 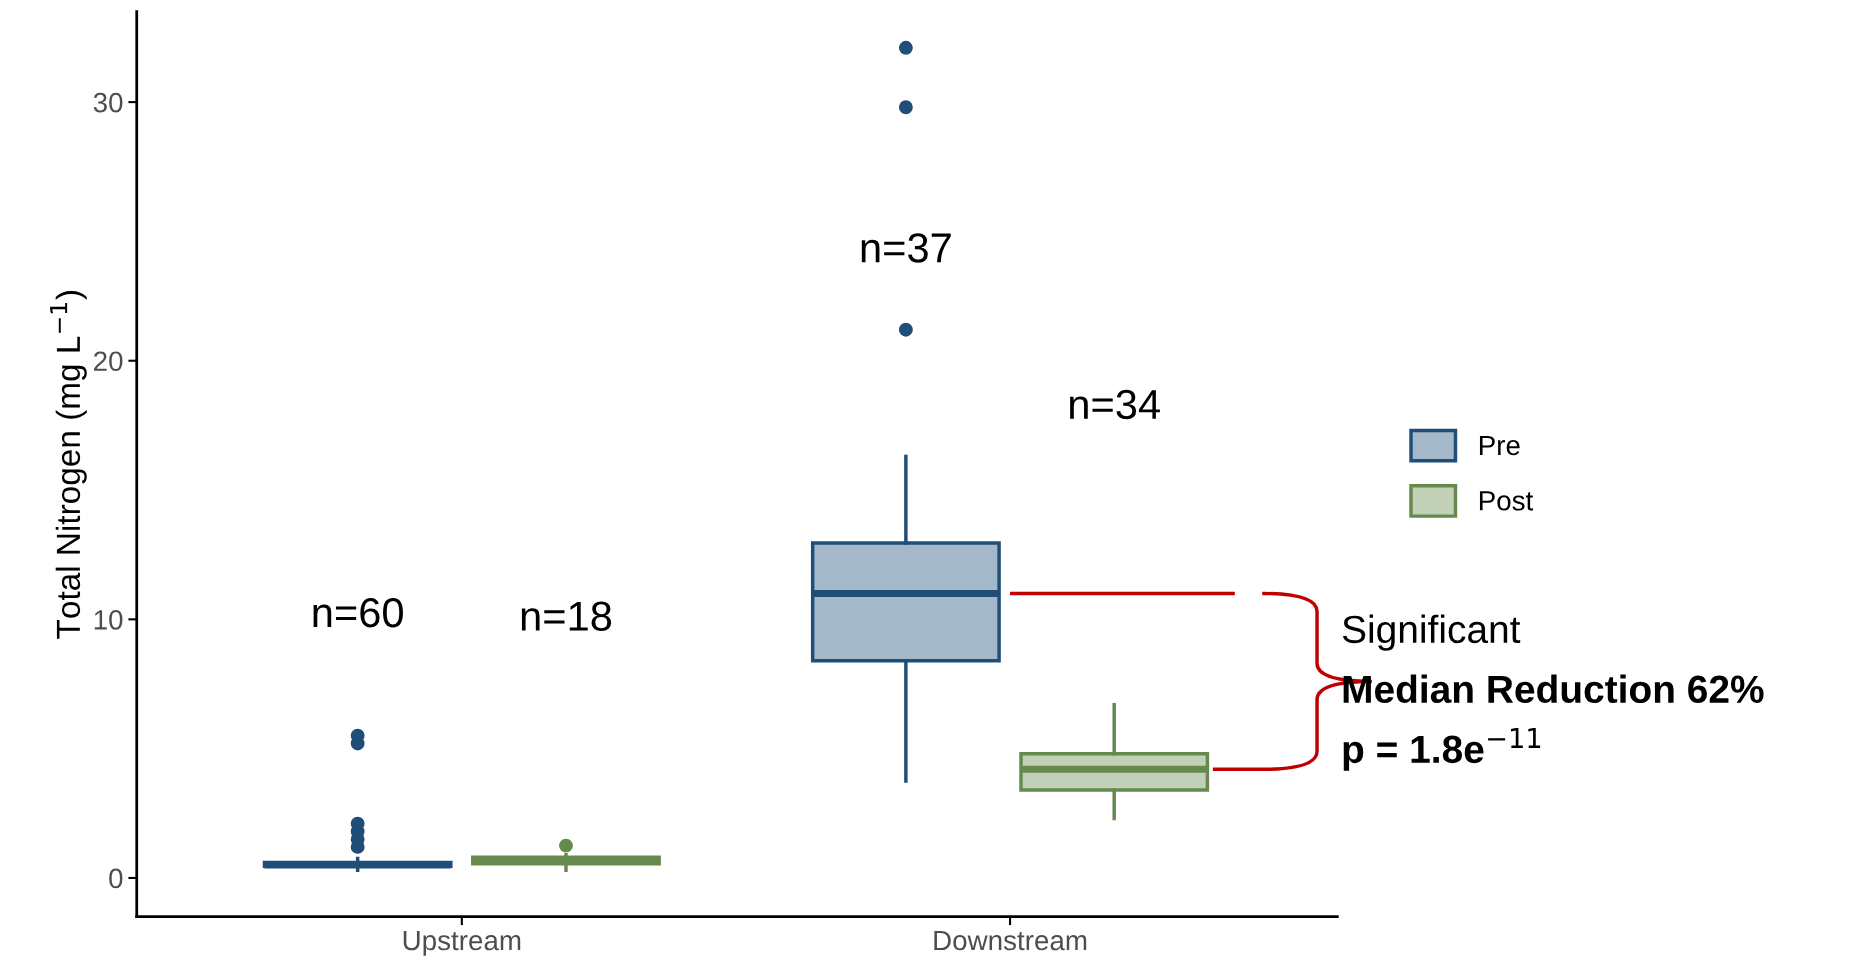 What do you see at coordinates (906, 248) in the screenshot?
I see `annotation: n=37` at bounding box center [906, 248].